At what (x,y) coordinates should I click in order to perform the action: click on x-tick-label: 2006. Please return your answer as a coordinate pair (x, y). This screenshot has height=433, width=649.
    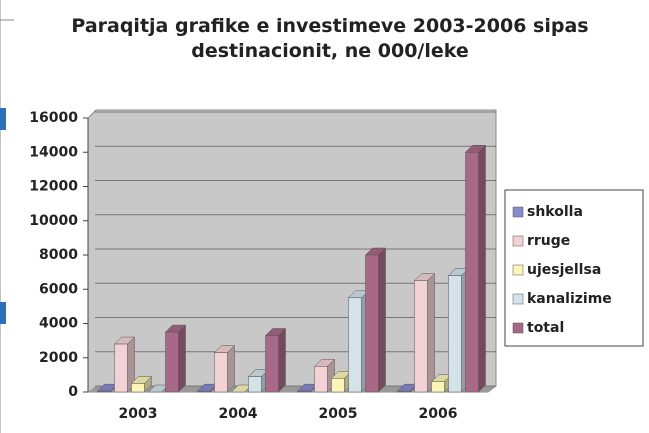
    Looking at the image, I should click on (438, 414).